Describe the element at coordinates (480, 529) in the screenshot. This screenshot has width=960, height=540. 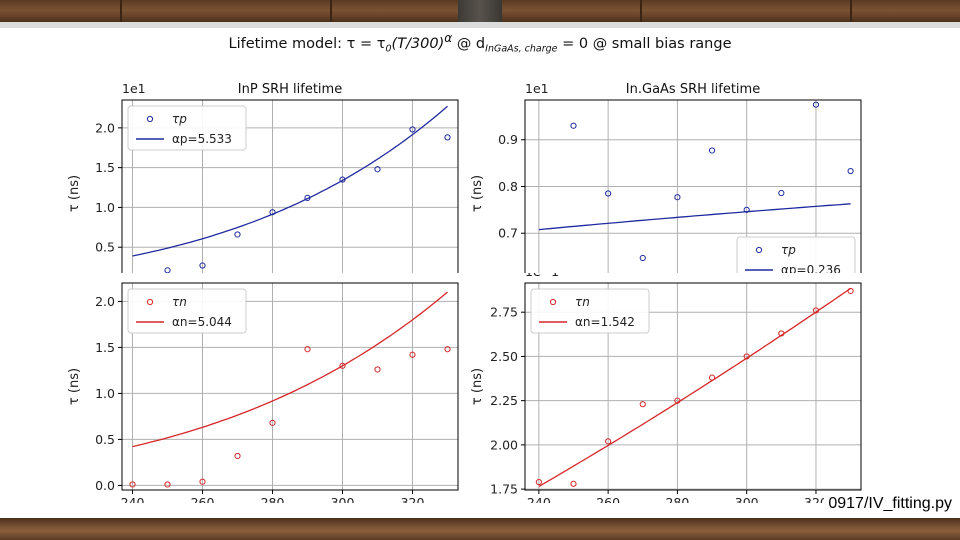
I see `wood-frame-bottom` at that location.